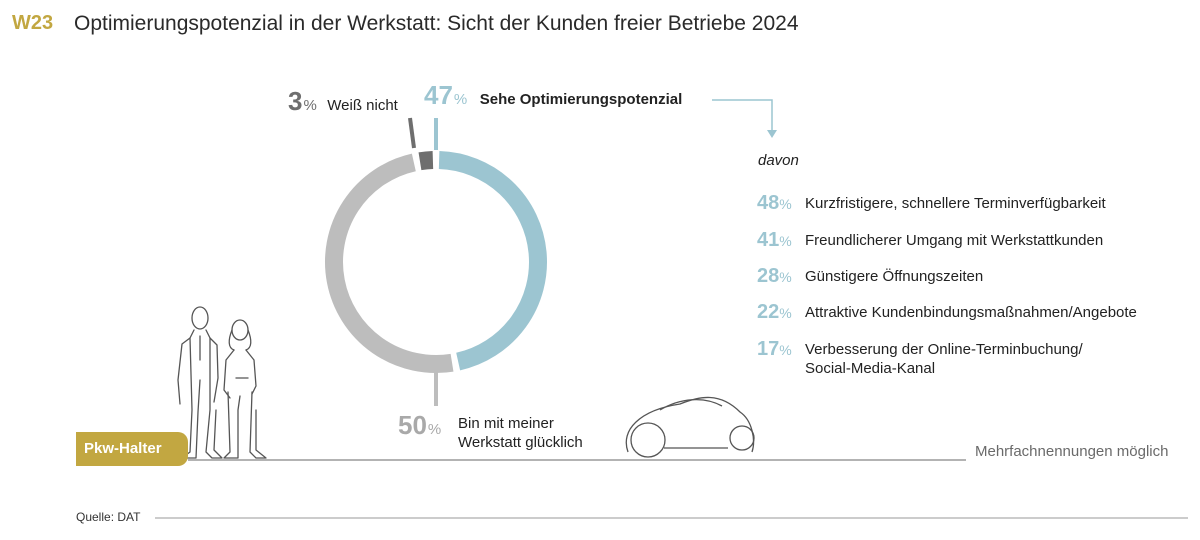 The height and width of the screenshot is (540, 1200). I want to click on reason-value: 17%, so click(774, 349).